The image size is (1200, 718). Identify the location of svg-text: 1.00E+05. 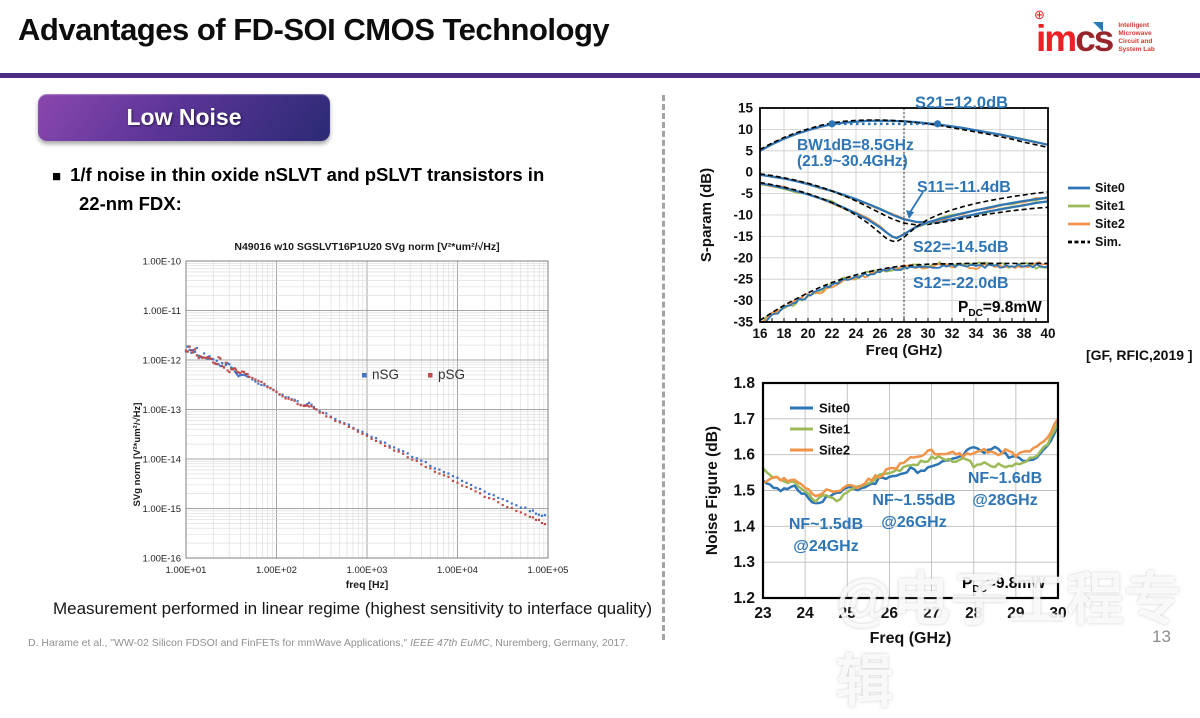
(548, 570).